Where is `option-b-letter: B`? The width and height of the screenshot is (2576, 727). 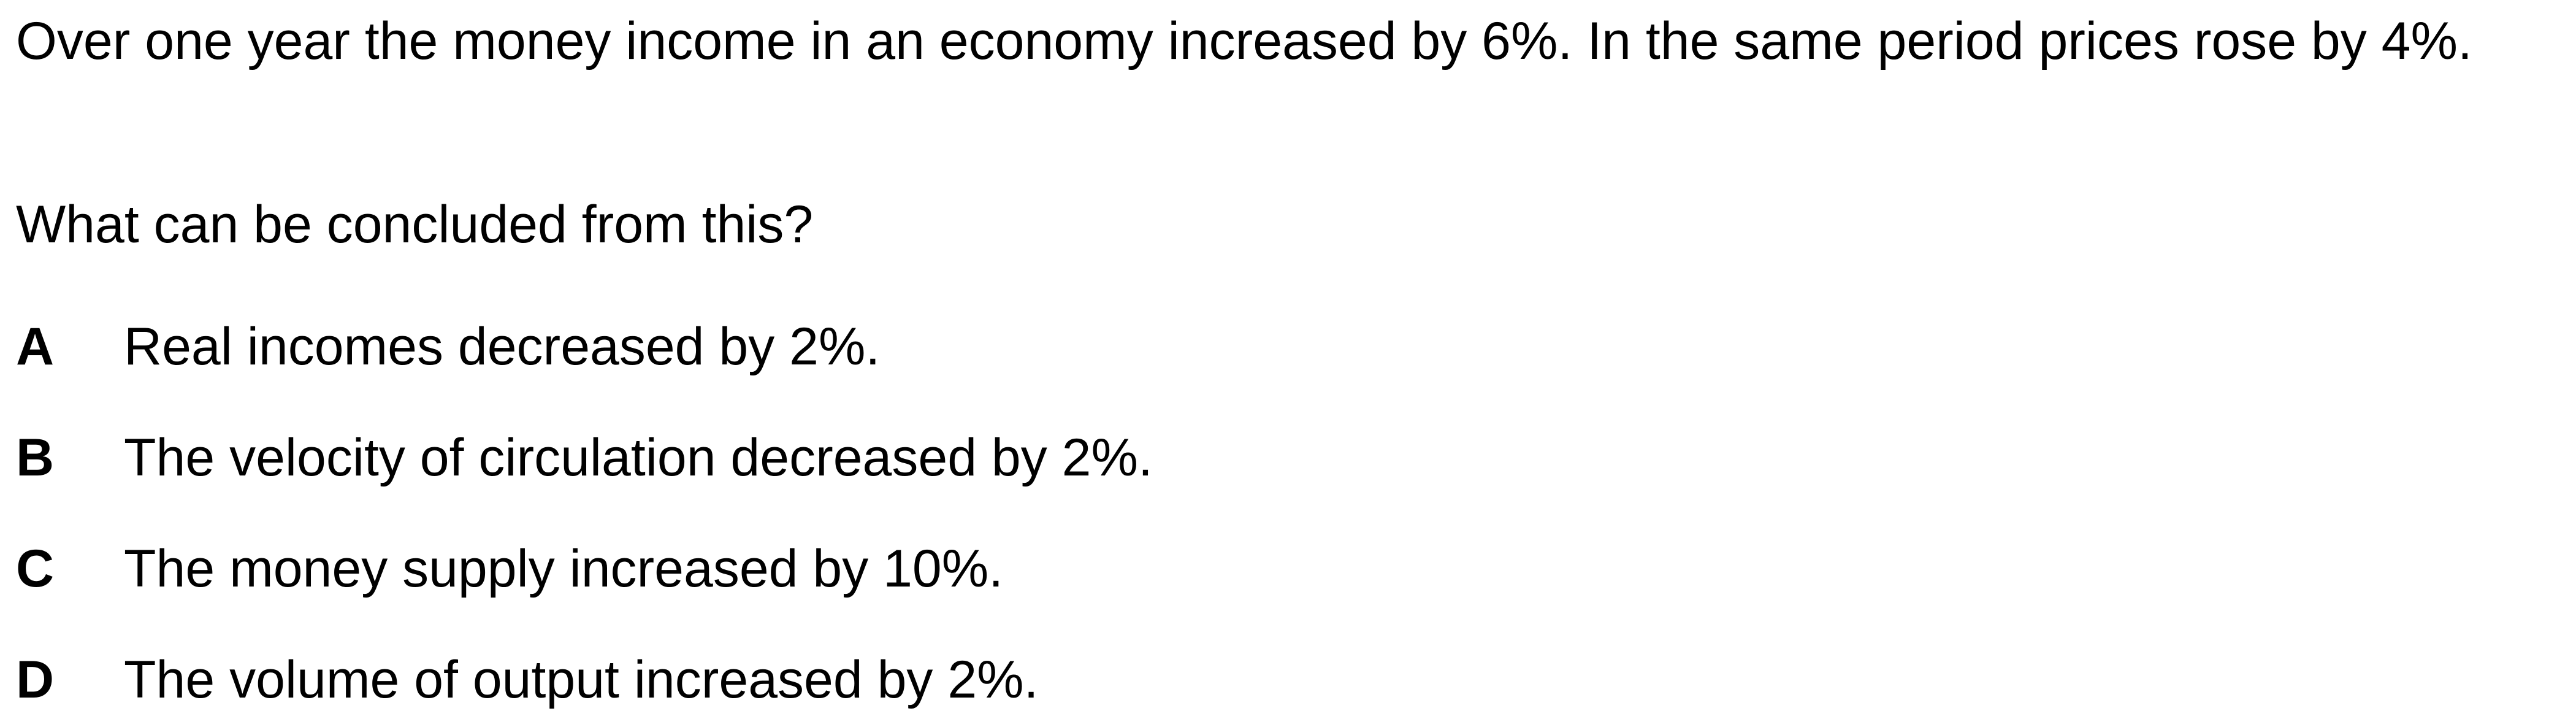 option-b-letter: B is located at coordinates (35, 457).